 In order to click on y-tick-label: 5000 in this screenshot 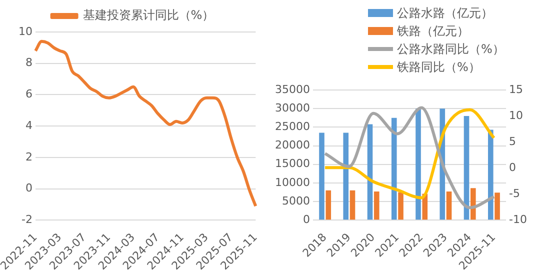, I will do `click(296, 201)`.